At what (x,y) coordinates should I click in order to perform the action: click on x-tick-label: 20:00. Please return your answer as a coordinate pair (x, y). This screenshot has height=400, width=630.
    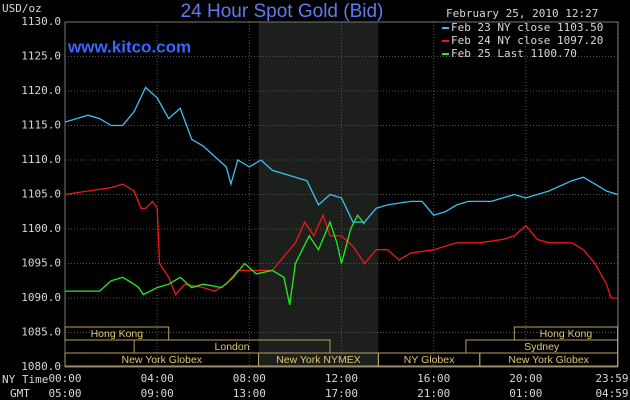
    Looking at the image, I should click on (525, 378).